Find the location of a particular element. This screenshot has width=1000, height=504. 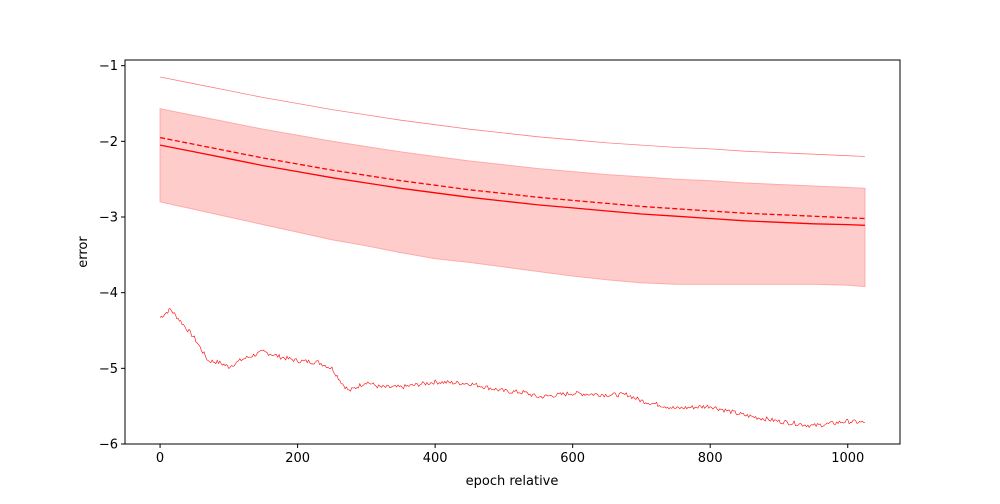

y-tick-label: −6 is located at coordinates (108, 445).